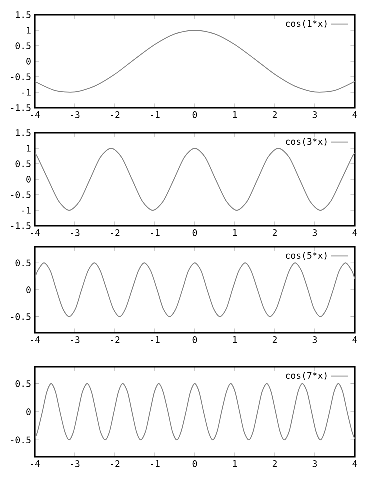  What do you see at coordinates (306, 24) in the screenshot?
I see `legend-label: cos(1*x)` at bounding box center [306, 24].